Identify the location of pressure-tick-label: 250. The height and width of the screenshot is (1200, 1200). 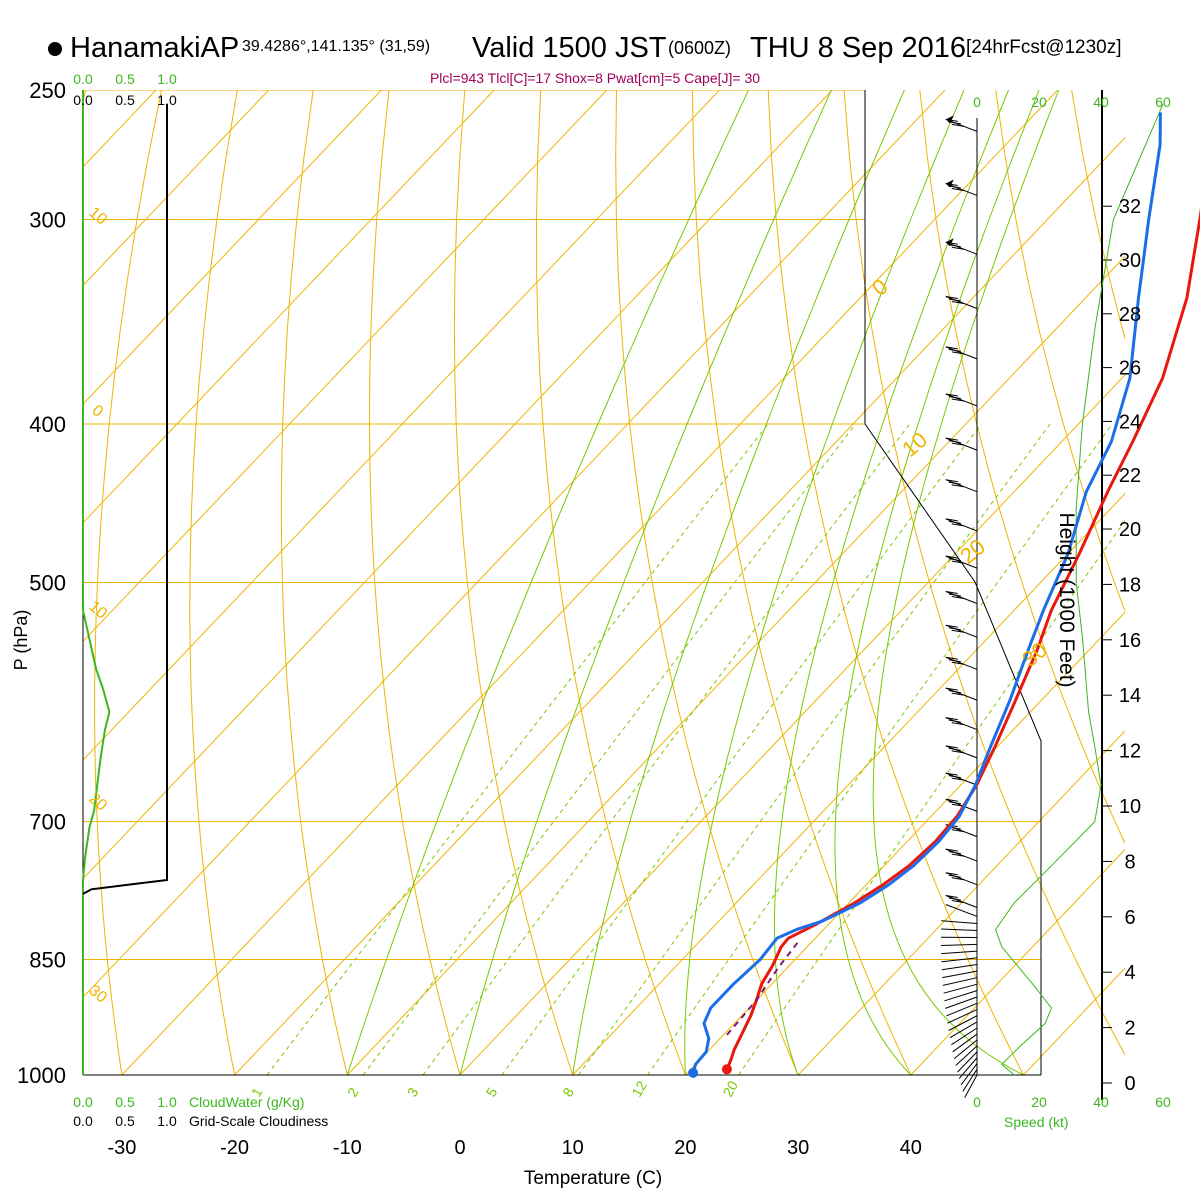
(47, 90).